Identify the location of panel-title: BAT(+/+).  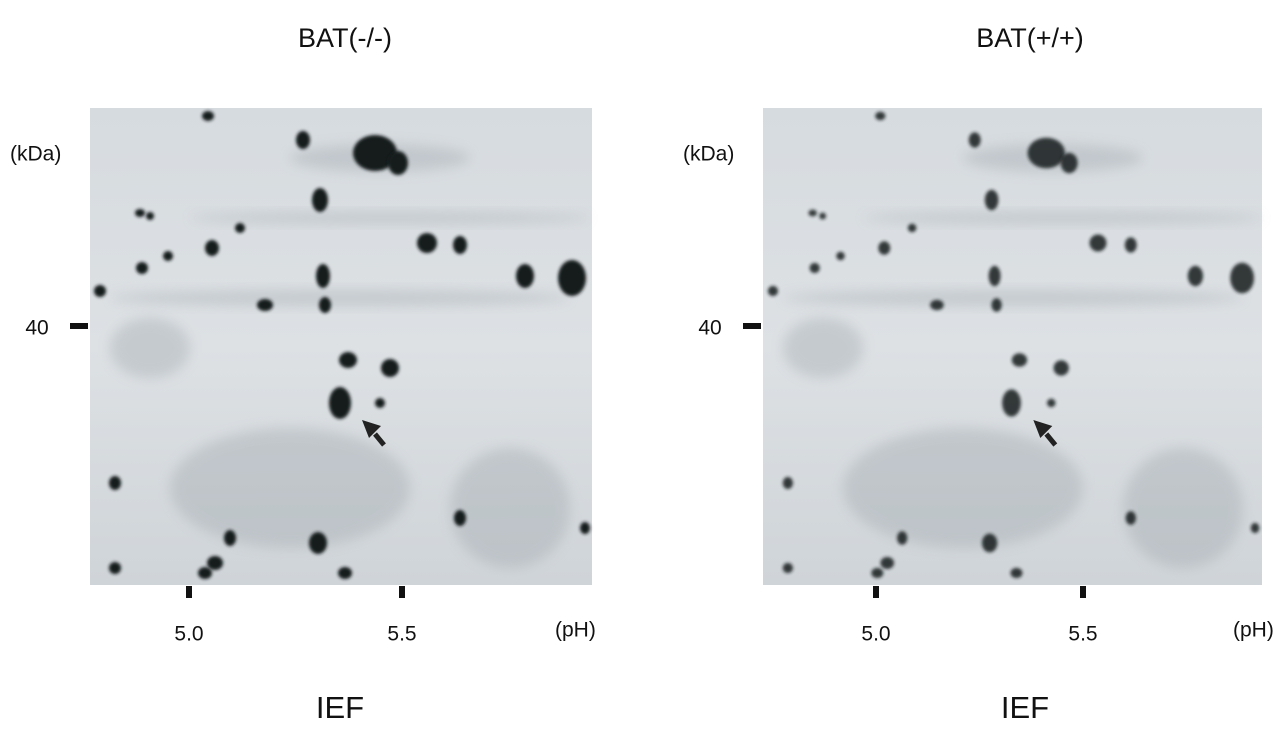
(1030, 38).